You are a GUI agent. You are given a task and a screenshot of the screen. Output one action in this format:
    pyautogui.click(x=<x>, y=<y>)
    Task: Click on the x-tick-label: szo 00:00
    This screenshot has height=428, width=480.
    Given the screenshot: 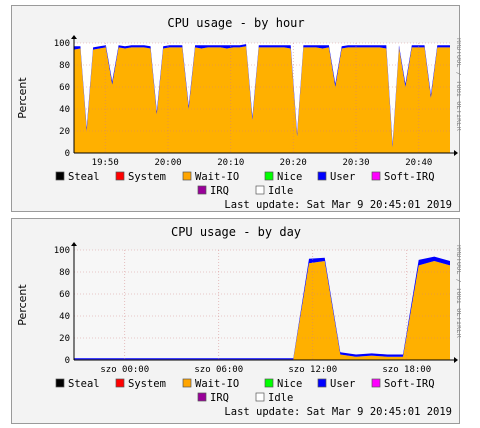 What is the action you would take?
    pyautogui.click(x=124, y=370)
    